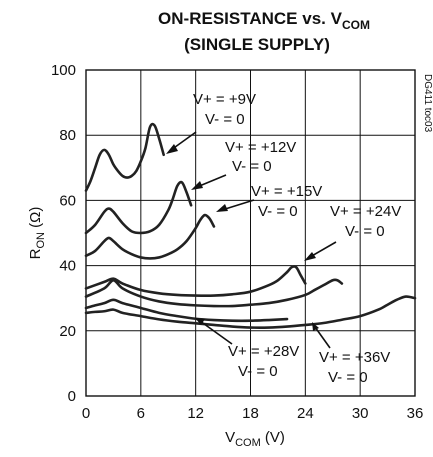 The image size is (433, 457). I want to click on annotation-15v: V+ = +15V V- = 0, so click(269, 201).